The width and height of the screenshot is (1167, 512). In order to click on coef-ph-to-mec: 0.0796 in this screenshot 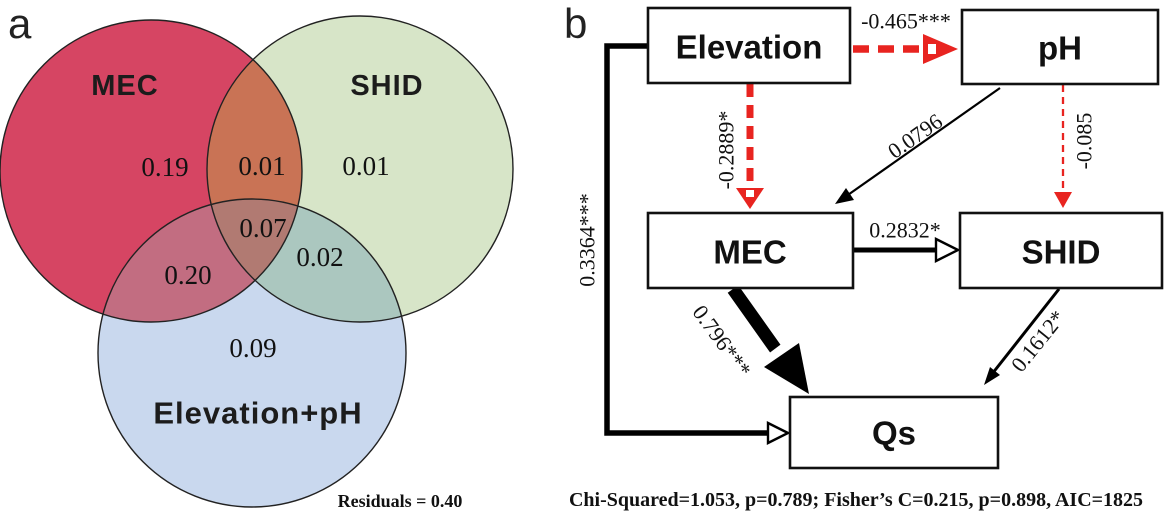, I will do `click(915, 135)`.